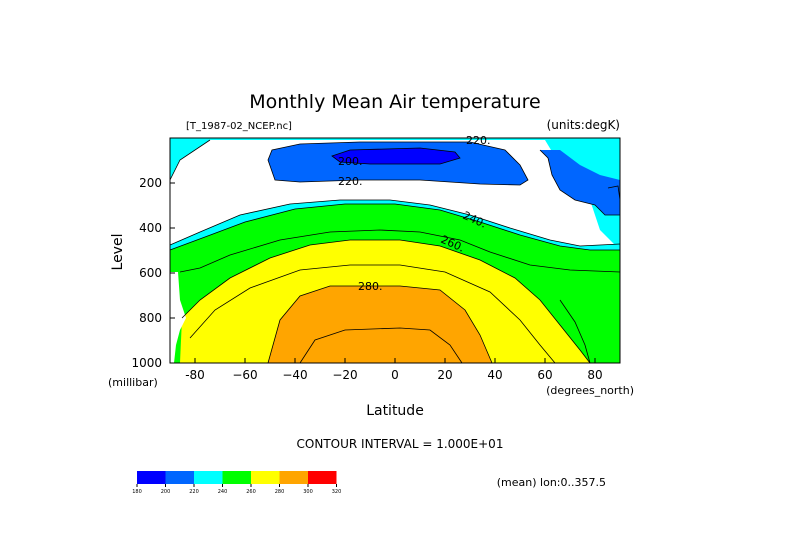 The width and height of the screenshot is (789, 558). Describe the element at coordinates (308, 492) in the screenshot. I see `colorbar-level-label: 300` at that location.